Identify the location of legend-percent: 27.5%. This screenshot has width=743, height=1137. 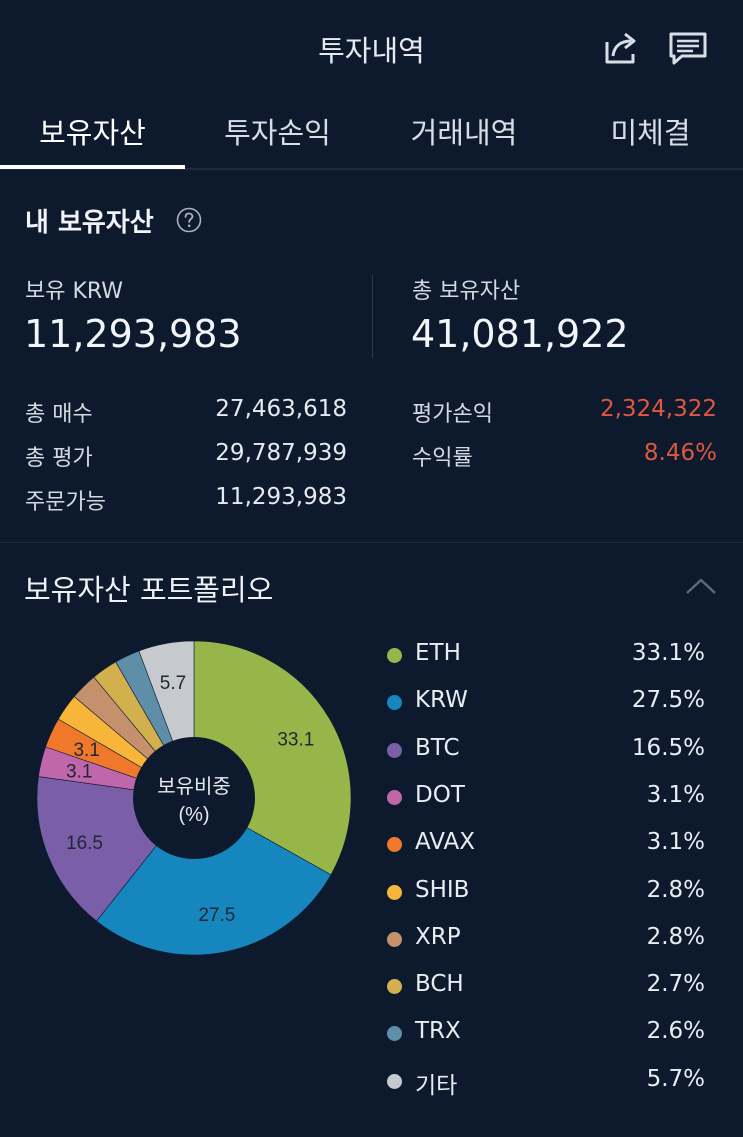
(668, 700).